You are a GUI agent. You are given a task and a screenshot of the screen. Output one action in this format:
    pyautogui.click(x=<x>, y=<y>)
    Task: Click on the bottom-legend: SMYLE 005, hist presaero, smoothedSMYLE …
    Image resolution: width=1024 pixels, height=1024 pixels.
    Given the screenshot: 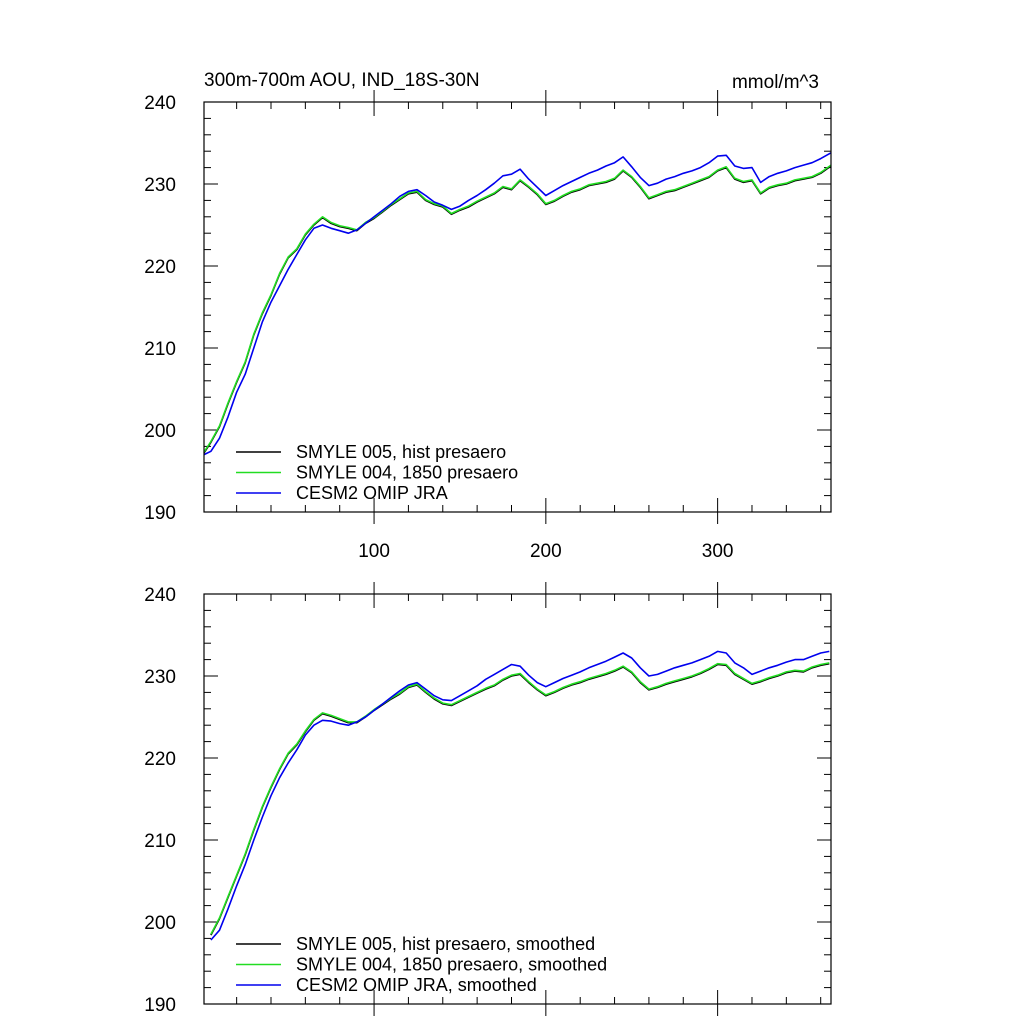 What is the action you would take?
    pyautogui.click(x=421, y=964)
    